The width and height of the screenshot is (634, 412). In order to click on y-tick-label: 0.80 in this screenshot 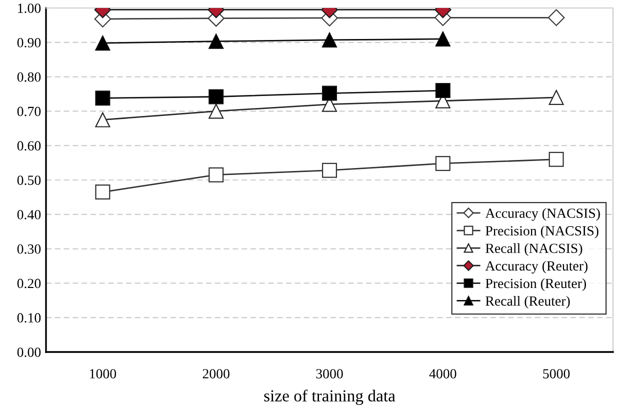, I will do `click(29, 77)`.